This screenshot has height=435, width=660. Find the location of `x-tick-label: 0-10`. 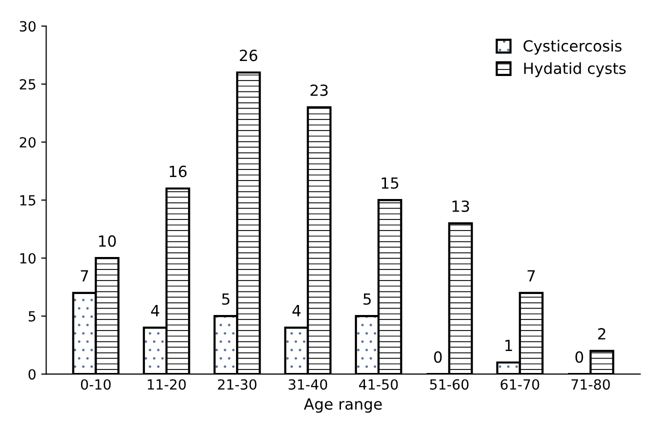

x-tick-label: 0-10 is located at coordinates (95, 384).